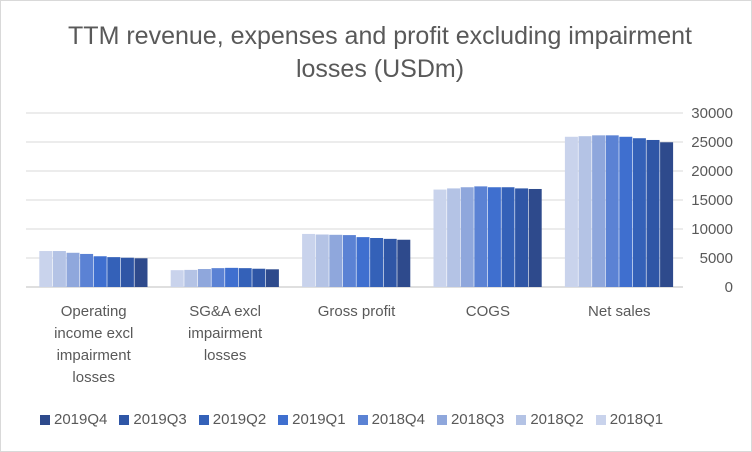 The height and width of the screenshot is (452, 752). What do you see at coordinates (712, 229) in the screenshot?
I see `y-tick-label: 10000` at bounding box center [712, 229].